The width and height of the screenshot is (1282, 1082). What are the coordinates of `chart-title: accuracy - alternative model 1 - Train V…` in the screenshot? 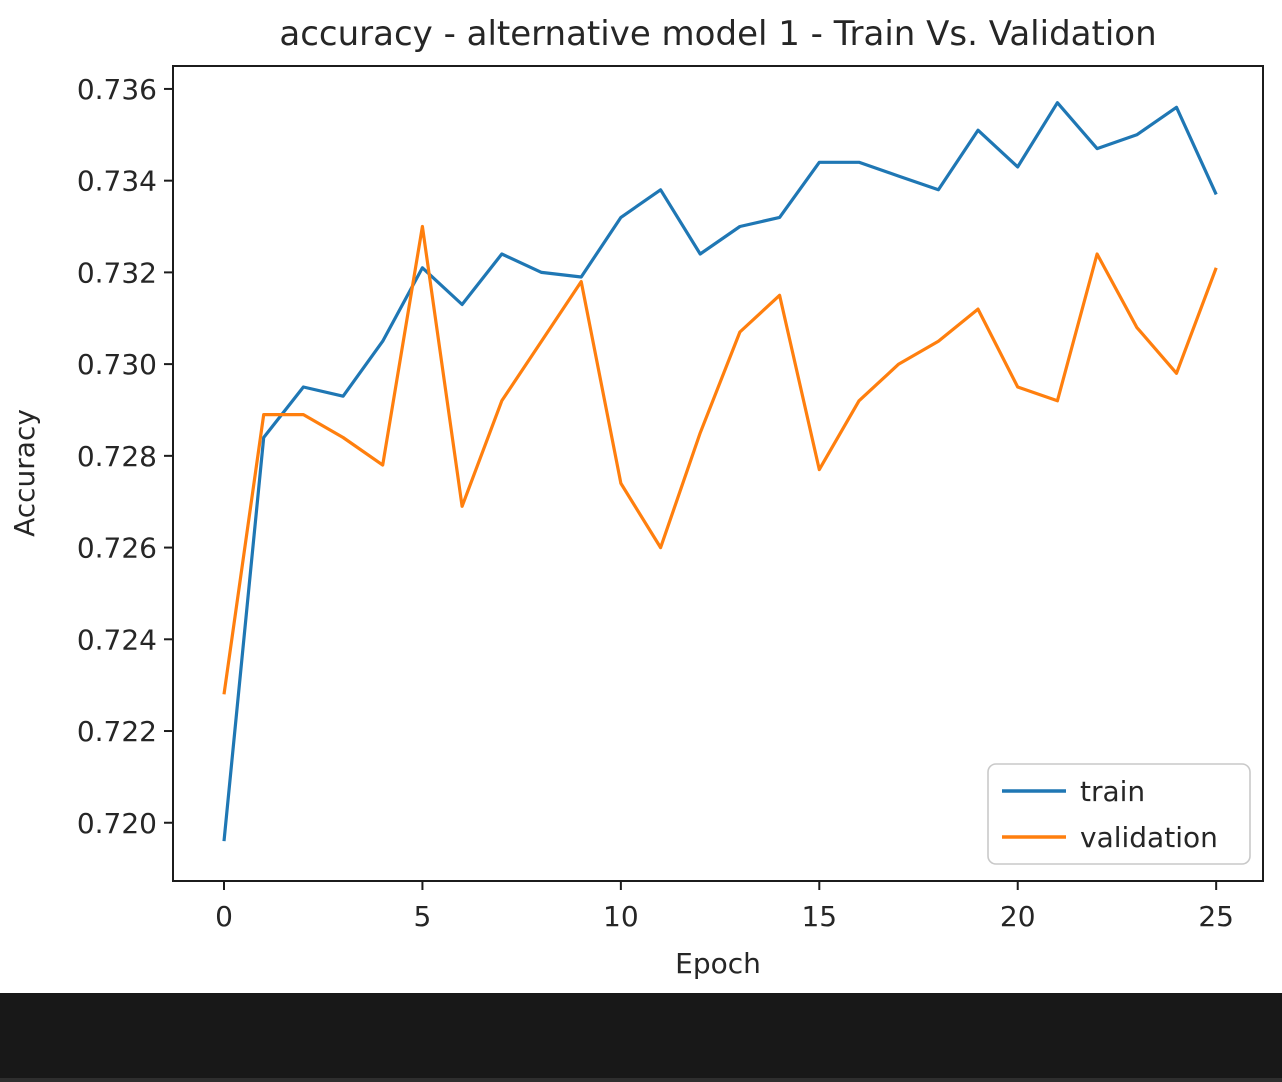 It's located at (717, 34).